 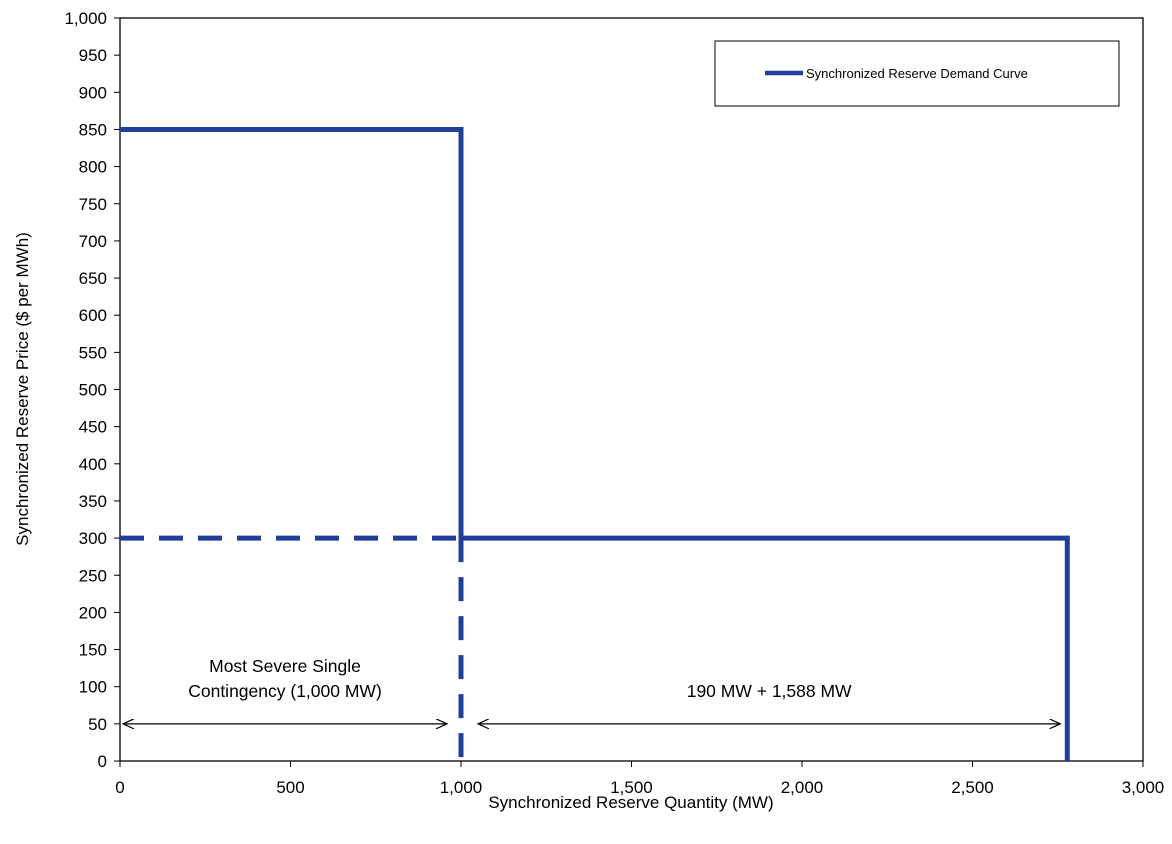 What do you see at coordinates (292, 648) in the screenshot?
I see `reference-lines` at bounding box center [292, 648].